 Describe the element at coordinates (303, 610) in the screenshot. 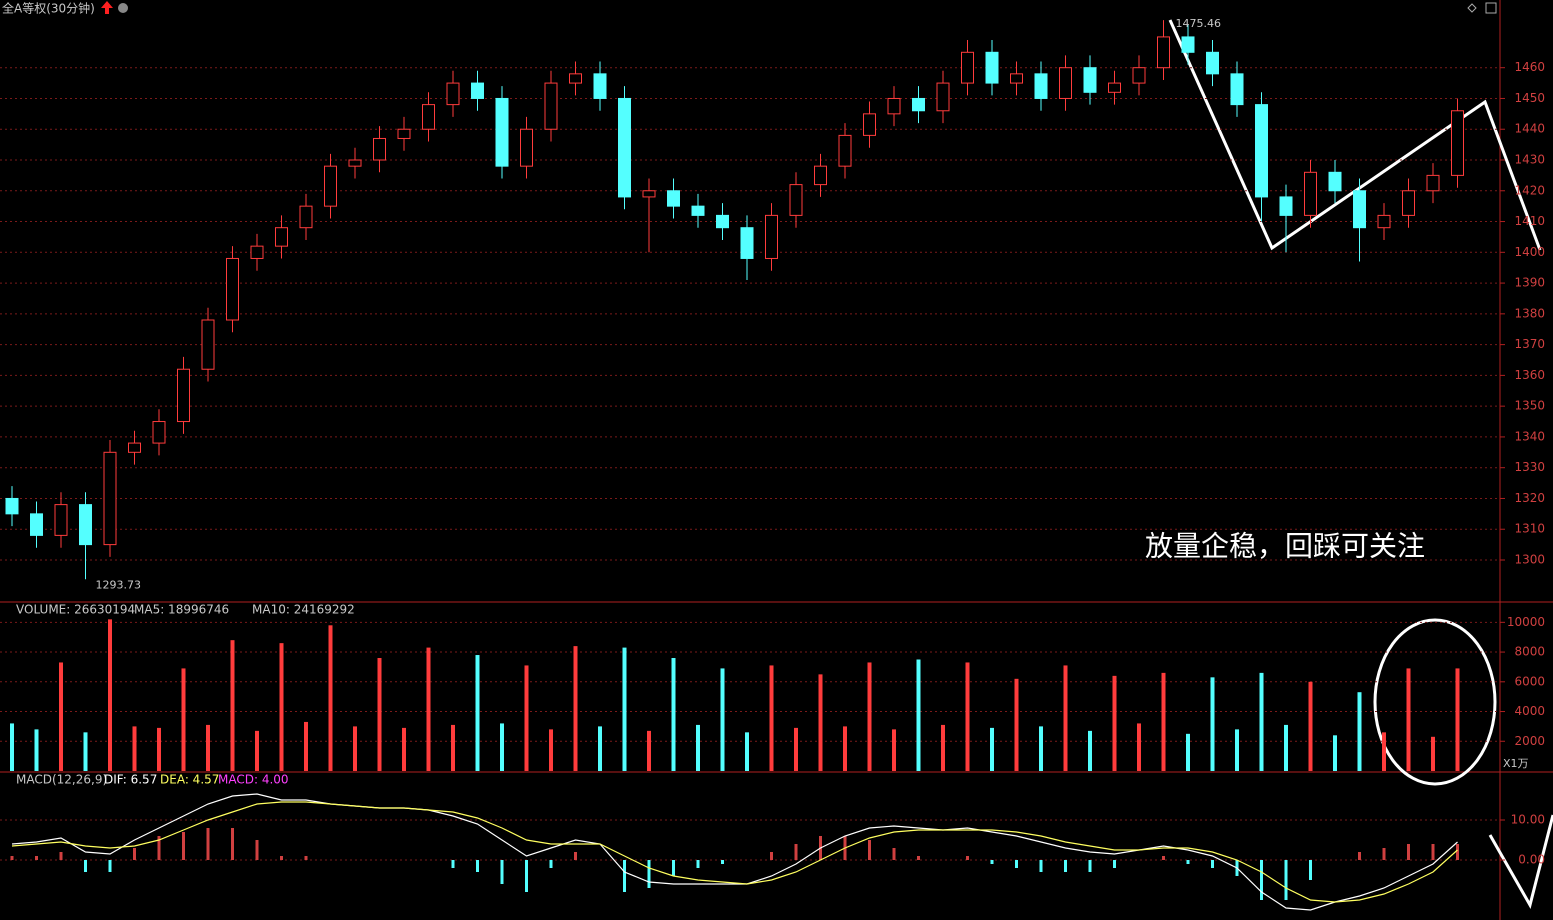

I see `panel-header: MA10: 24169292` at that location.